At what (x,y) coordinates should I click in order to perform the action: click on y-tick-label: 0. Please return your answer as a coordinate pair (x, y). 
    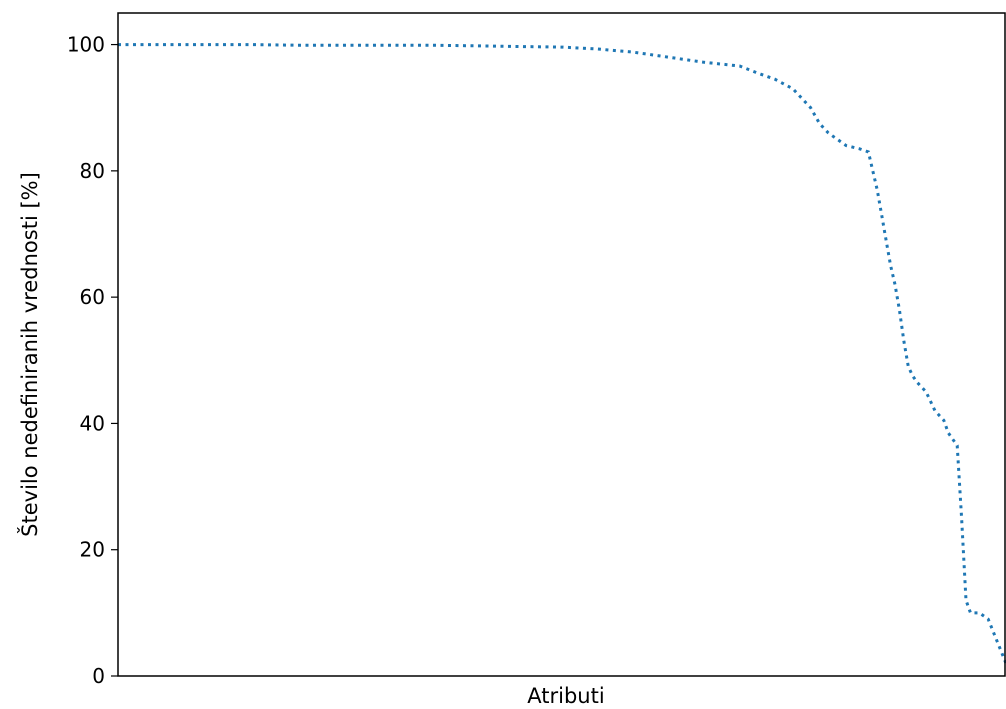
    Looking at the image, I should click on (98, 676).